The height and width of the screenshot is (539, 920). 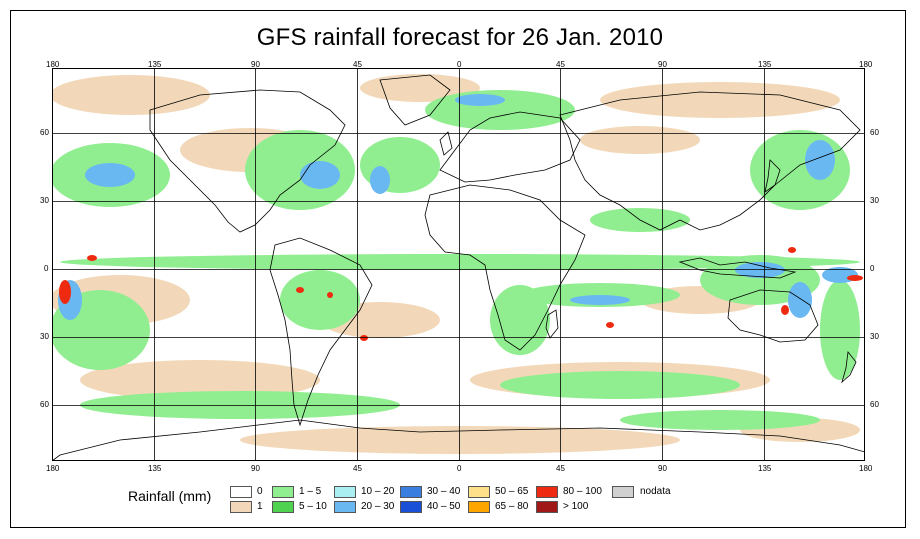 What do you see at coordinates (458, 440) in the screenshot?
I see `antarctica-outline` at bounding box center [458, 440].